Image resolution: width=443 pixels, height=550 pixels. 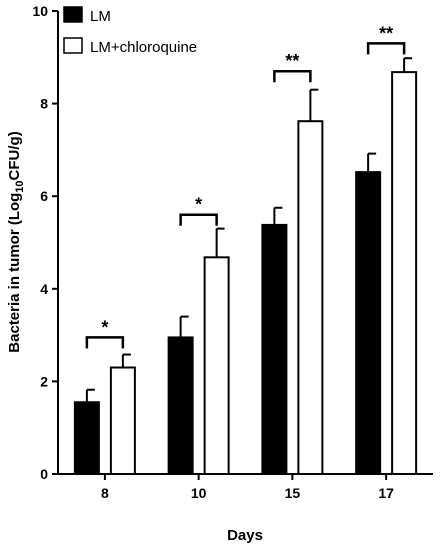 I want to click on x-axis-title: Days, so click(x=245, y=535).